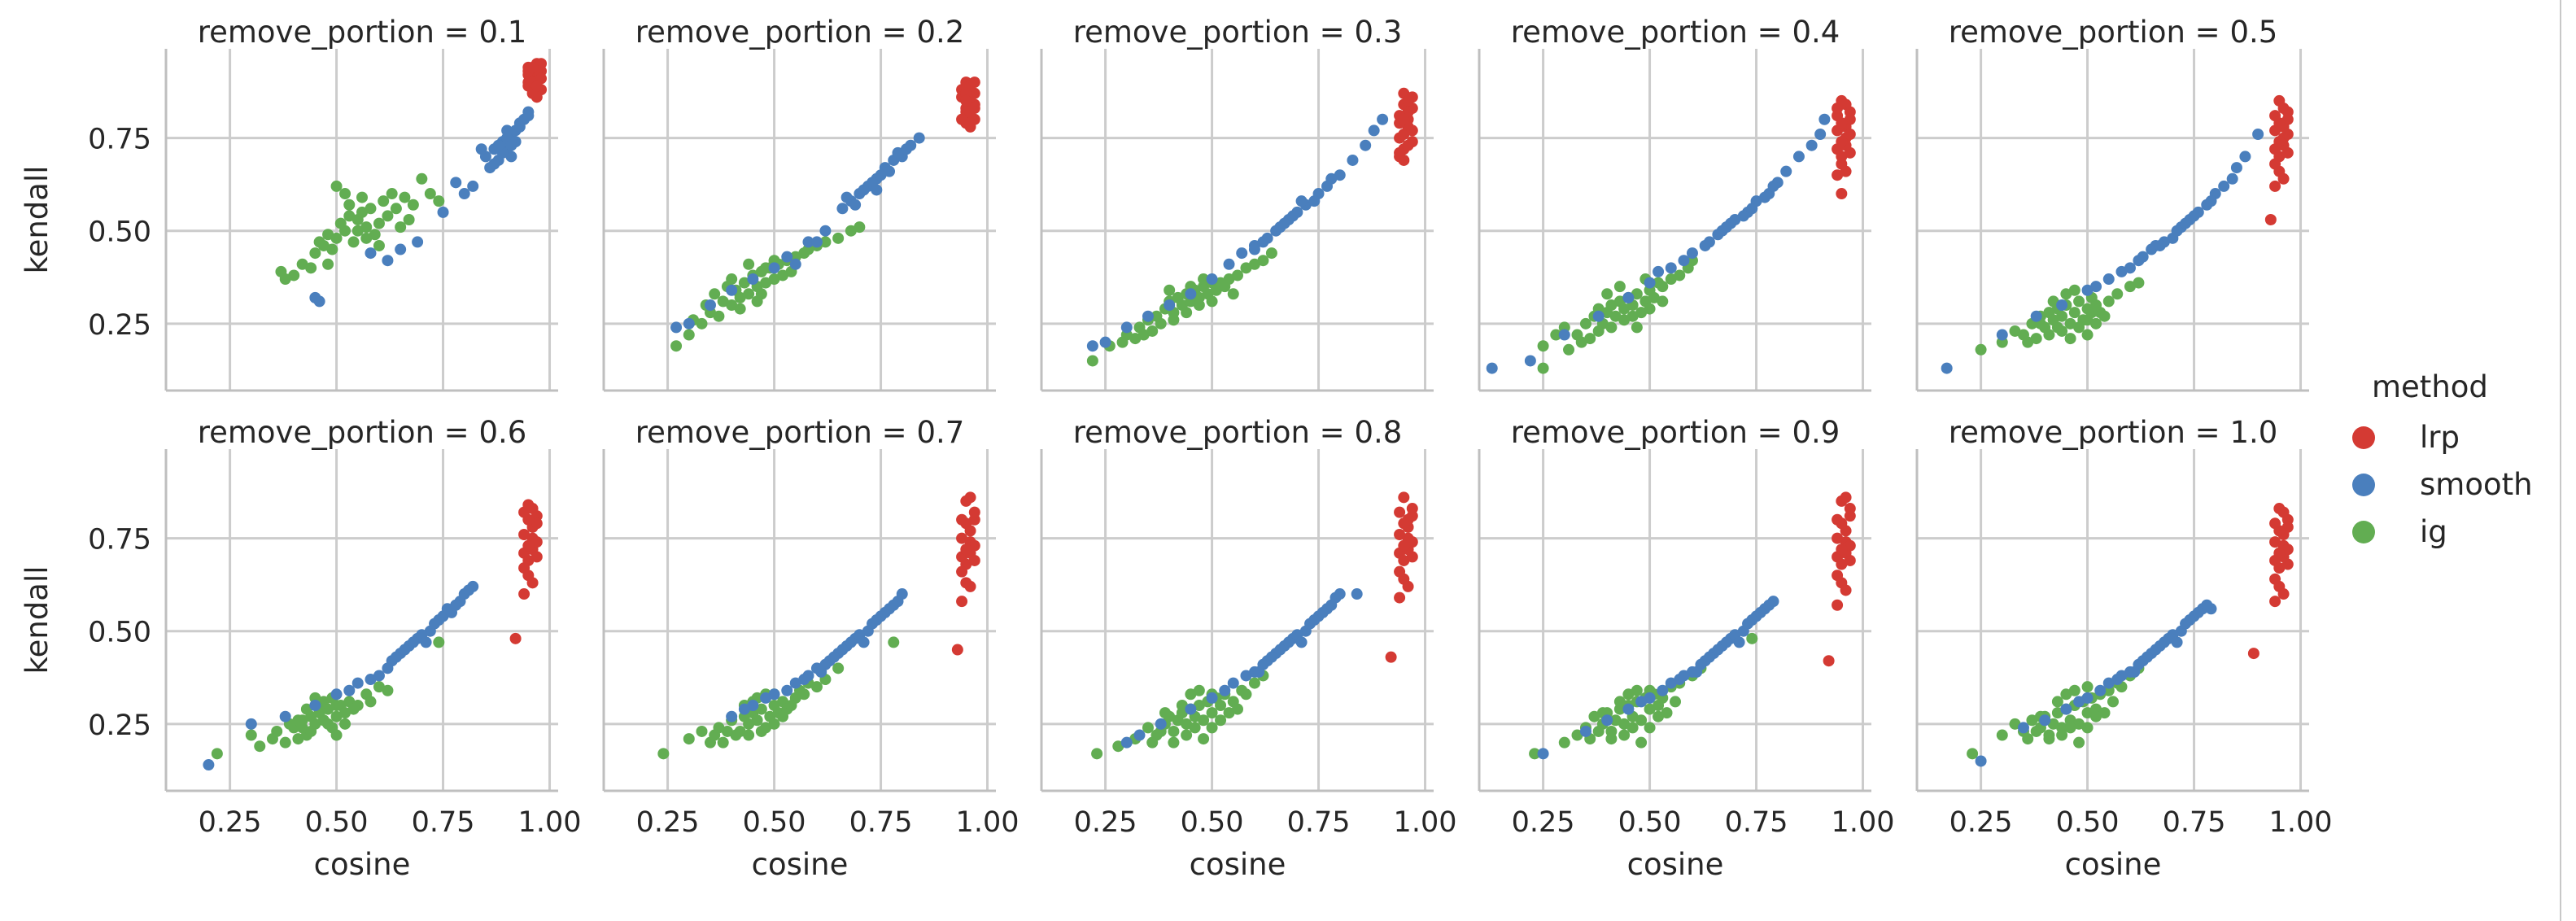 The height and width of the screenshot is (921, 2576). I want to click on y-axis-label: kendall, so click(37, 620).